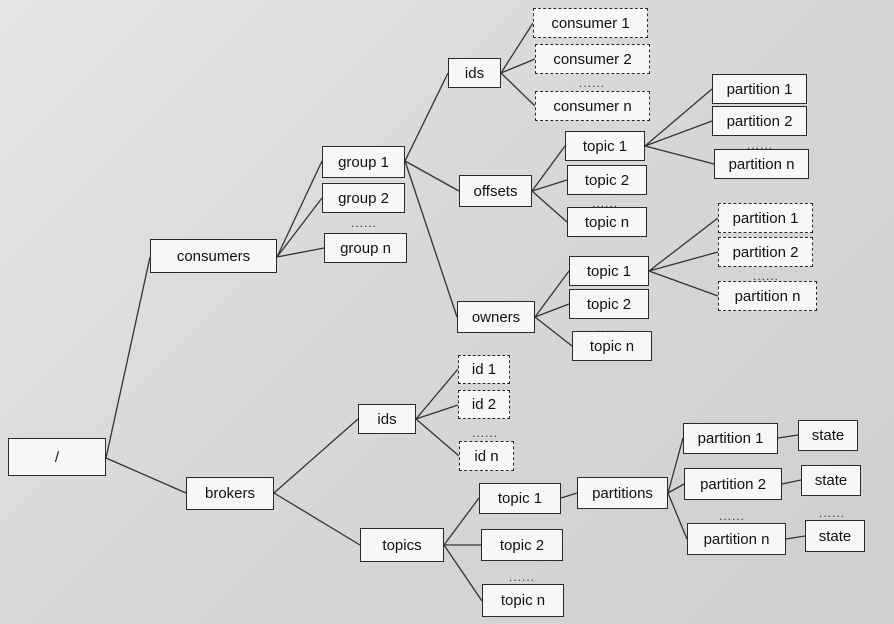  Describe the element at coordinates (759, 89) in the screenshot. I see `offsets-partition-1-node: partition 1` at that location.